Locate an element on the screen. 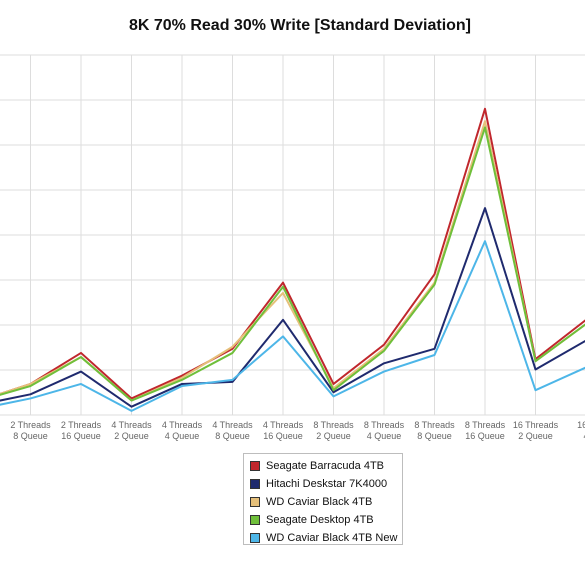  legend-item-seagate-barracuda: Seagate Barracuda 4TB is located at coordinates (317, 465).